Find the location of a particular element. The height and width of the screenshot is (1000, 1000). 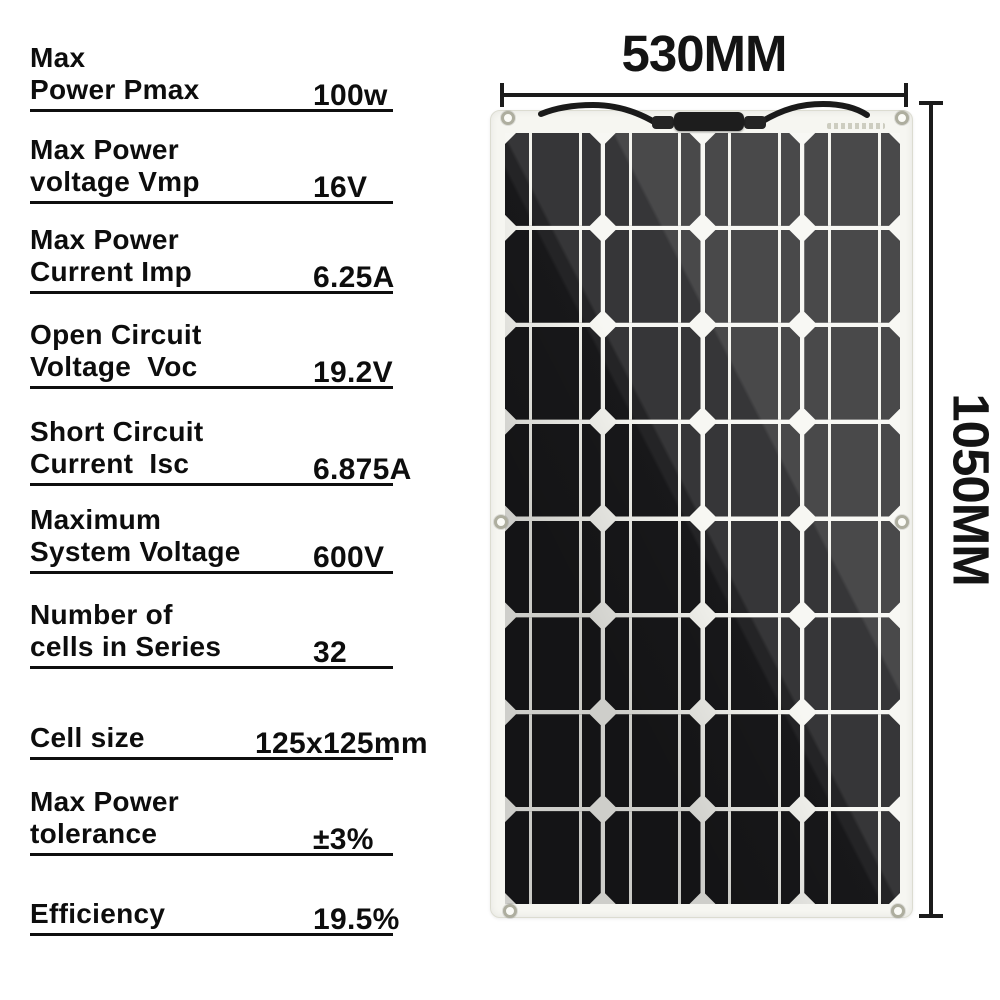

cable-right-icon is located at coordinates (814, 112).